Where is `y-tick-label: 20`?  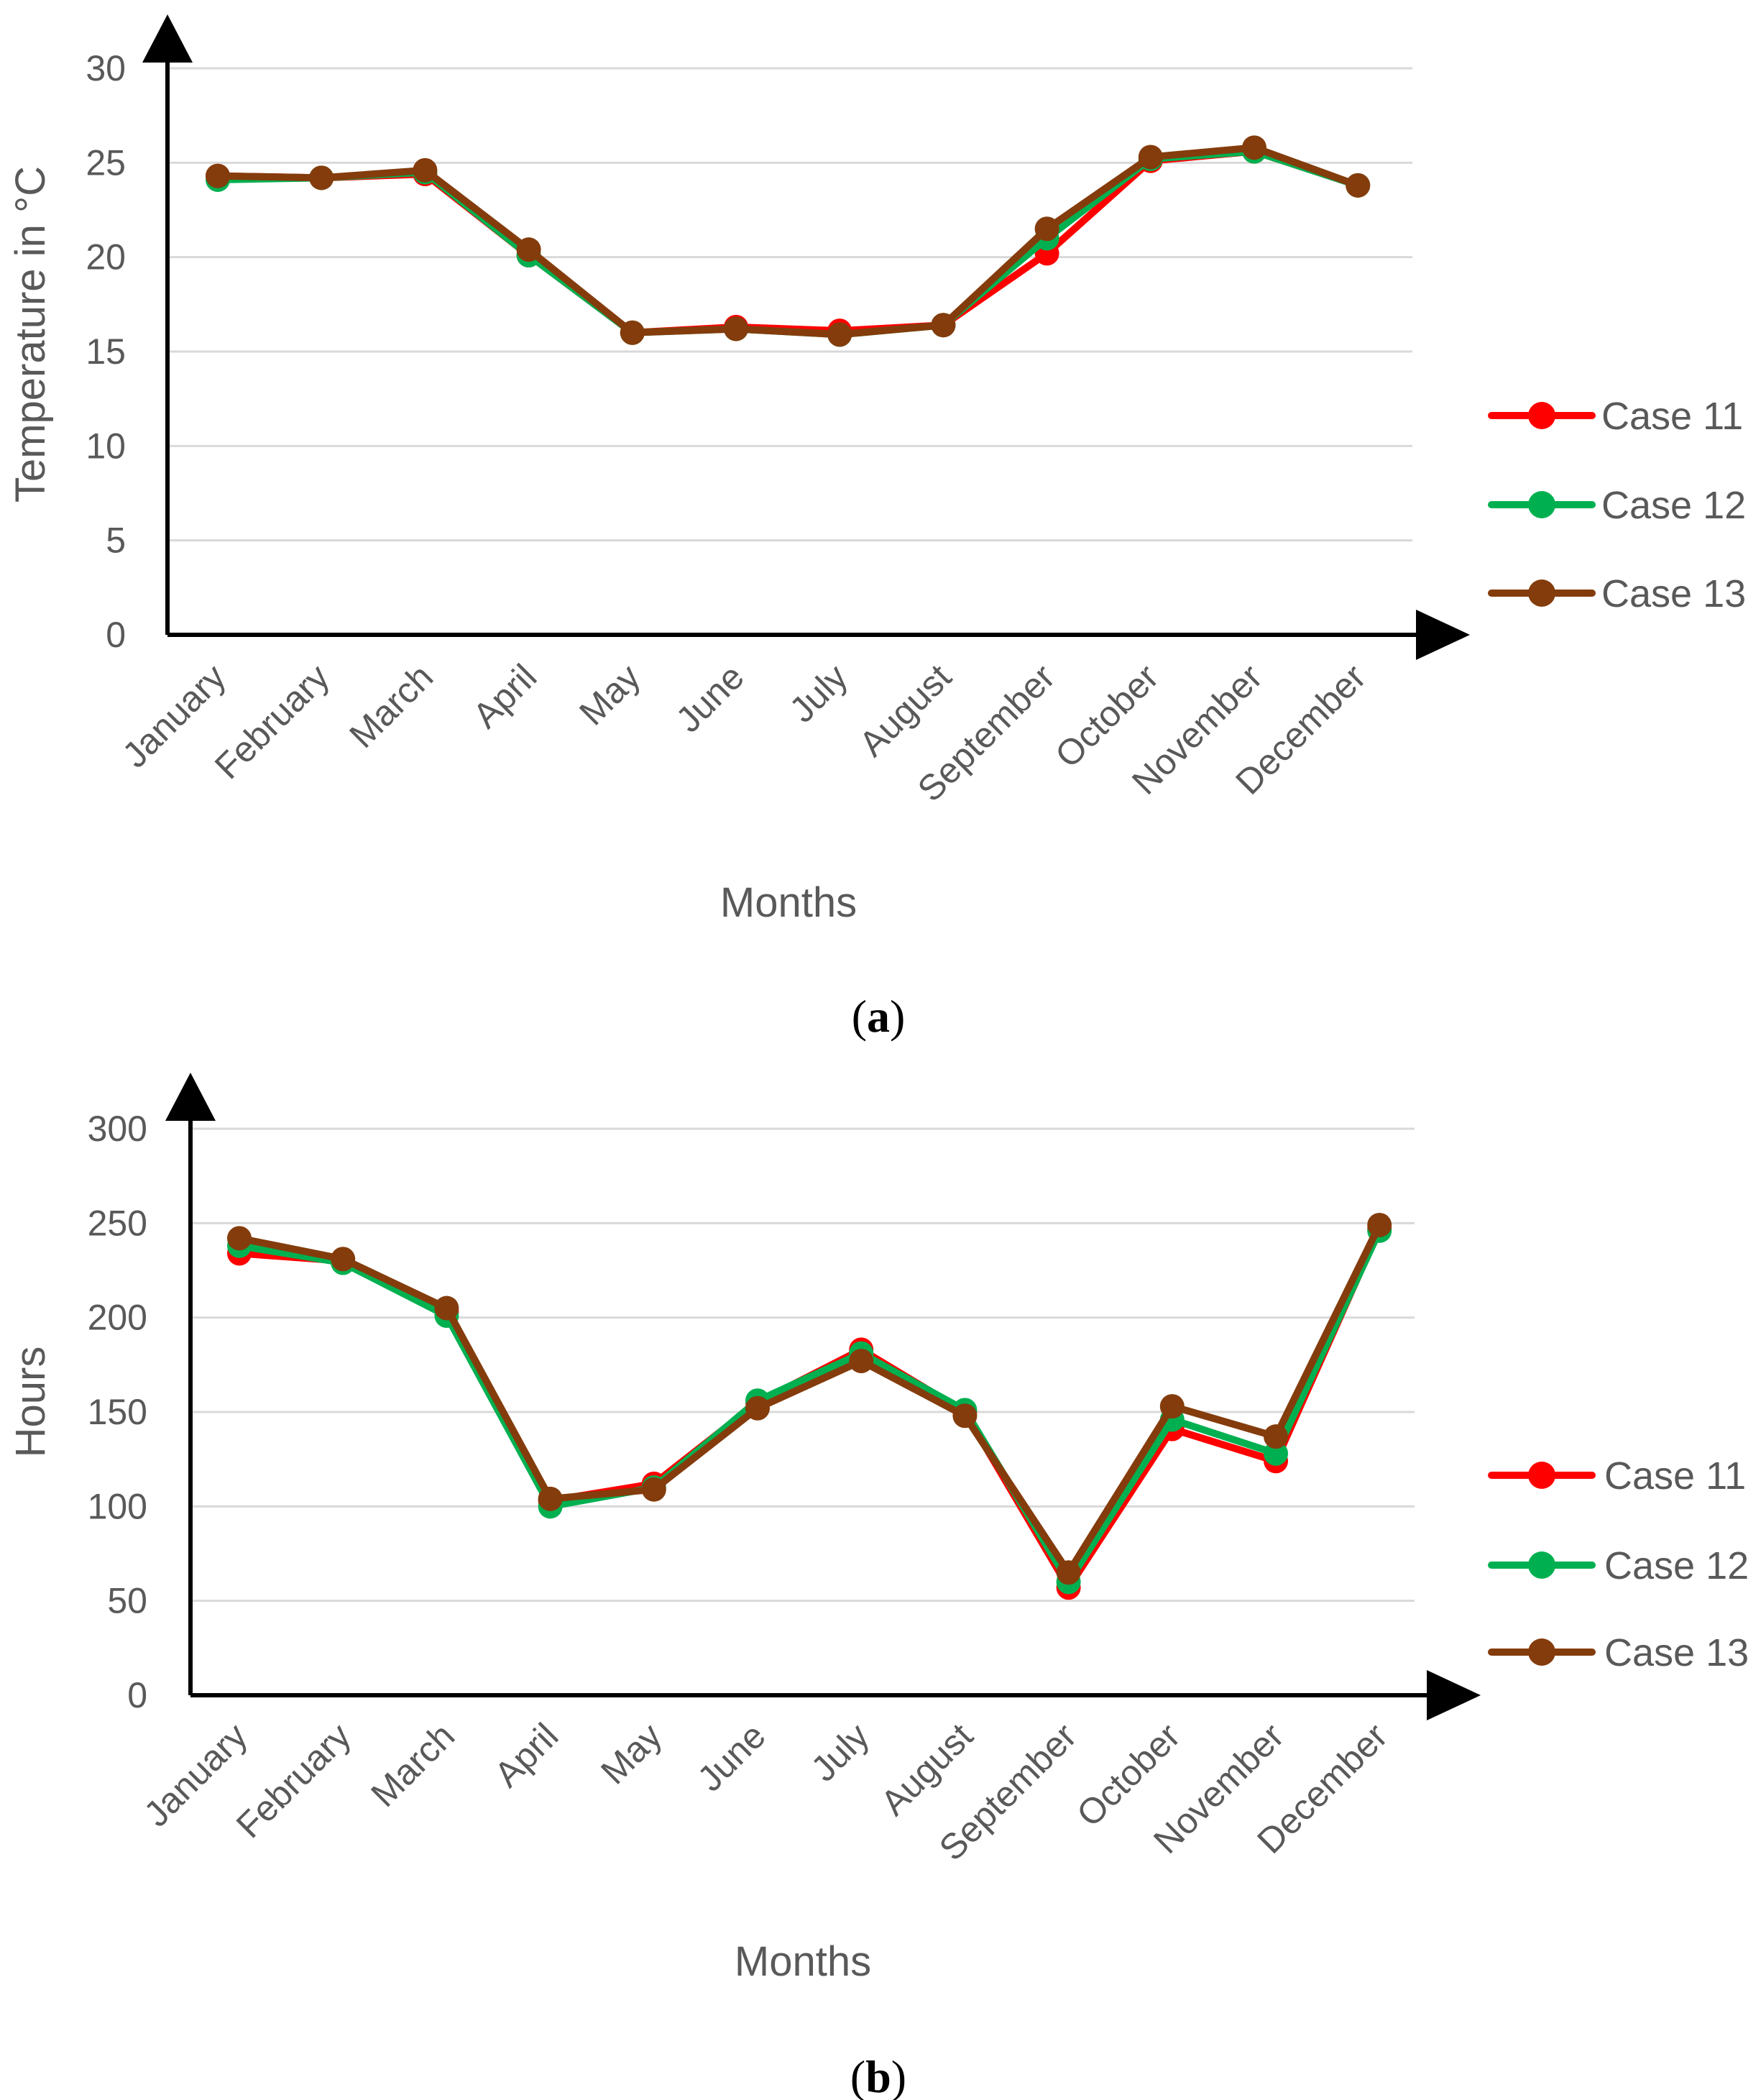 y-tick-label: 20 is located at coordinates (106, 257).